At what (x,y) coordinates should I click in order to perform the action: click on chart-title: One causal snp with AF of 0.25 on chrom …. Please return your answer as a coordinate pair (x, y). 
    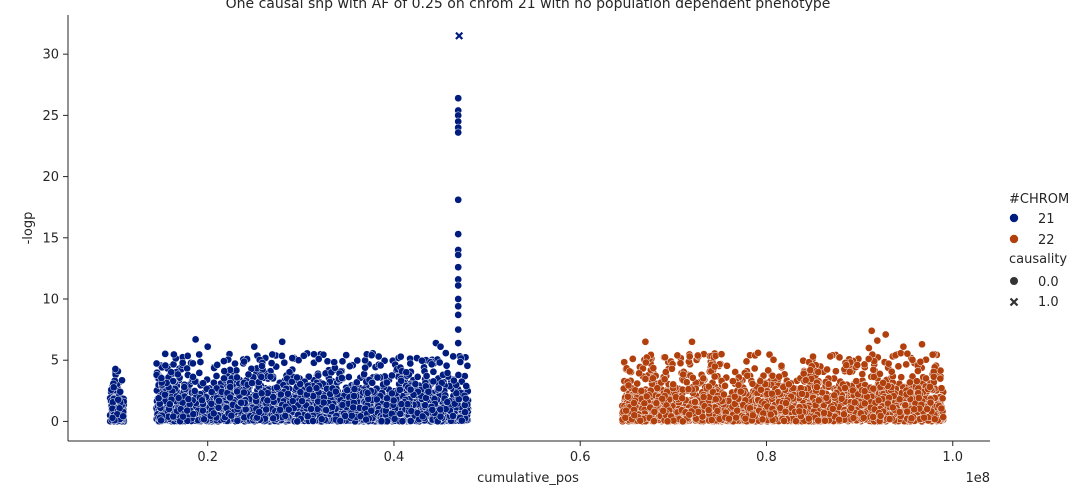
    Looking at the image, I should click on (528, 6).